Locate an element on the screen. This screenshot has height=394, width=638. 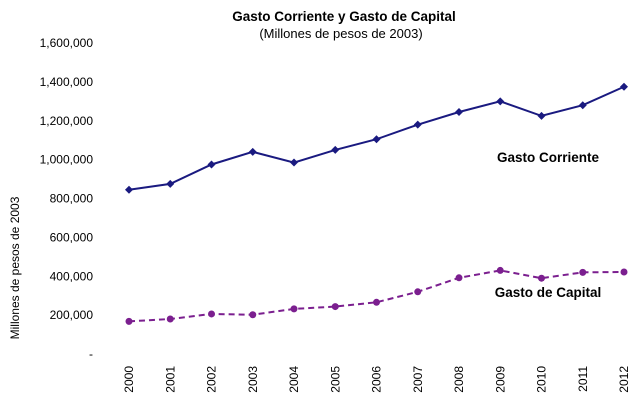
series-labels: Gasto Corriente Gasto de Capital is located at coordinates (548, 225).